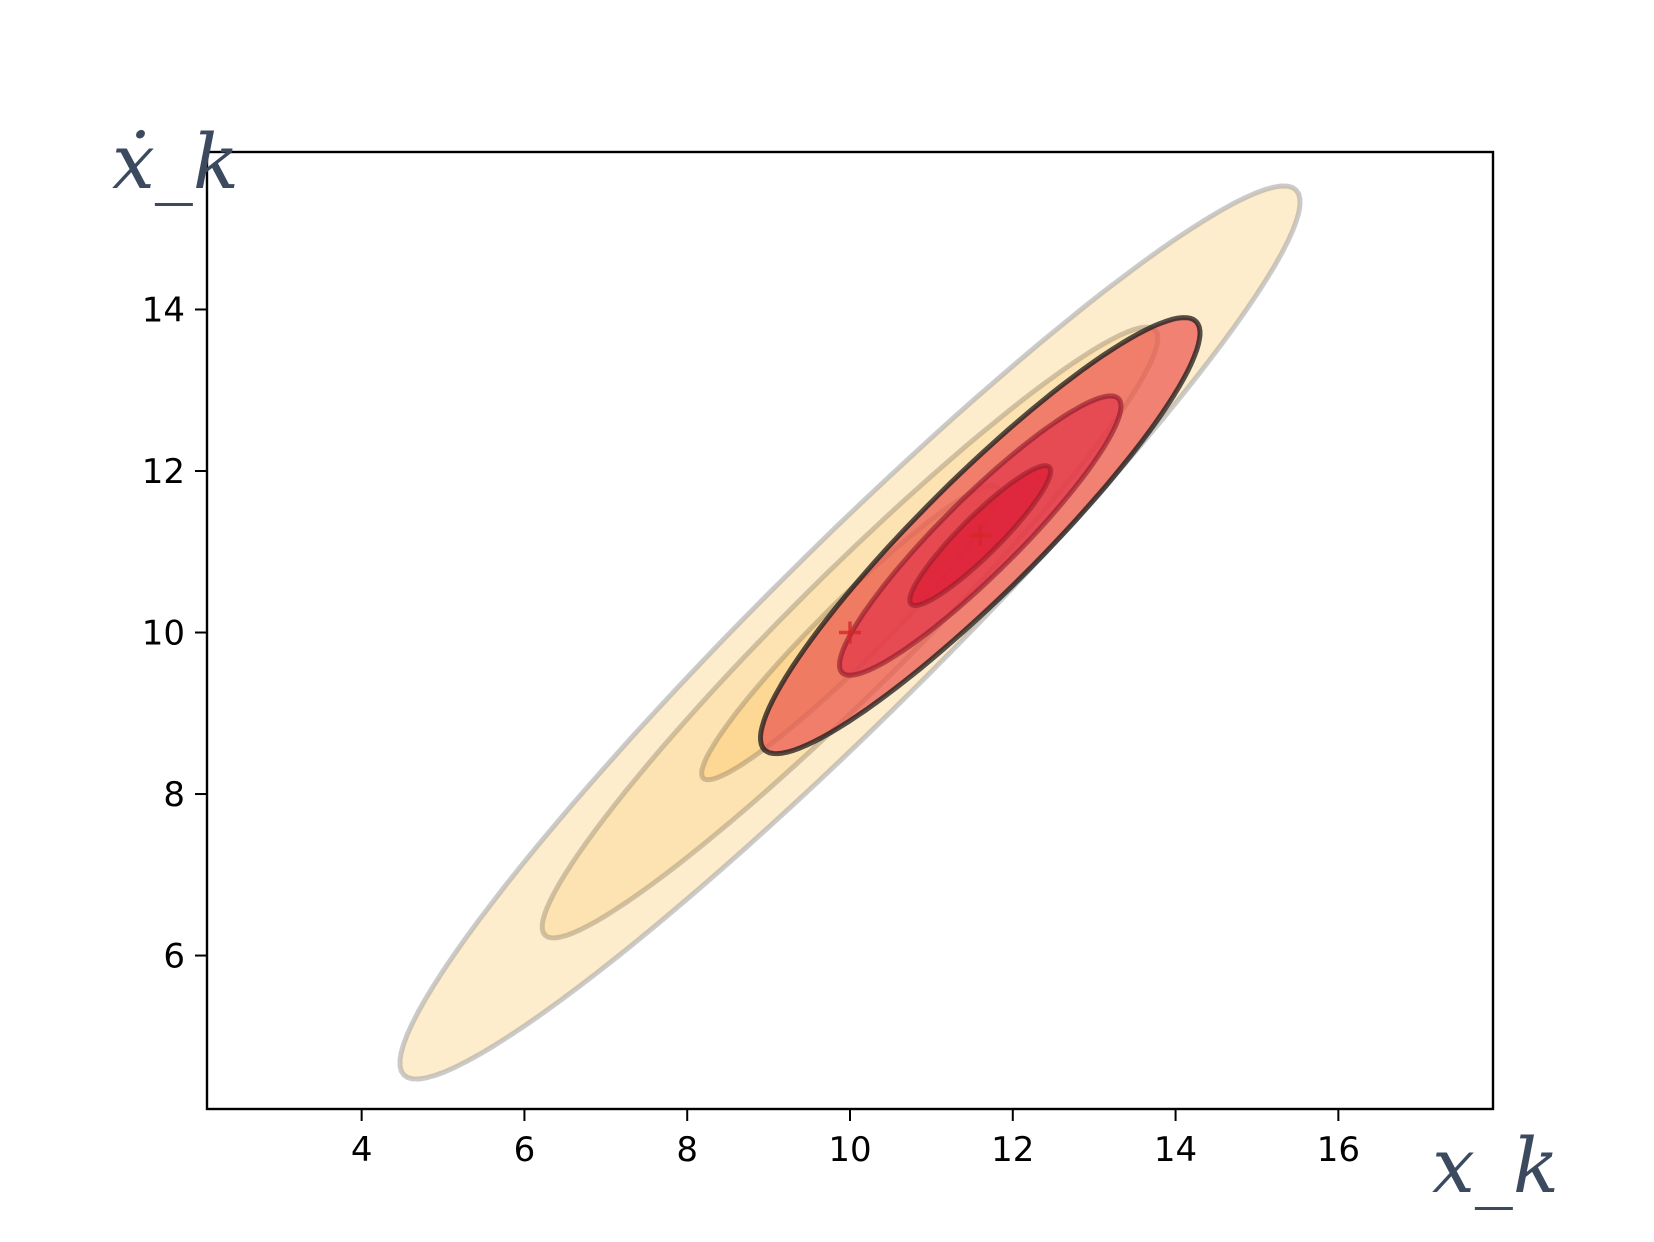 The height and width of the screenshot is (1242, 1654). I want to click on x-axis: 4 6 8 10 12 14 16, so click(855, 1139).